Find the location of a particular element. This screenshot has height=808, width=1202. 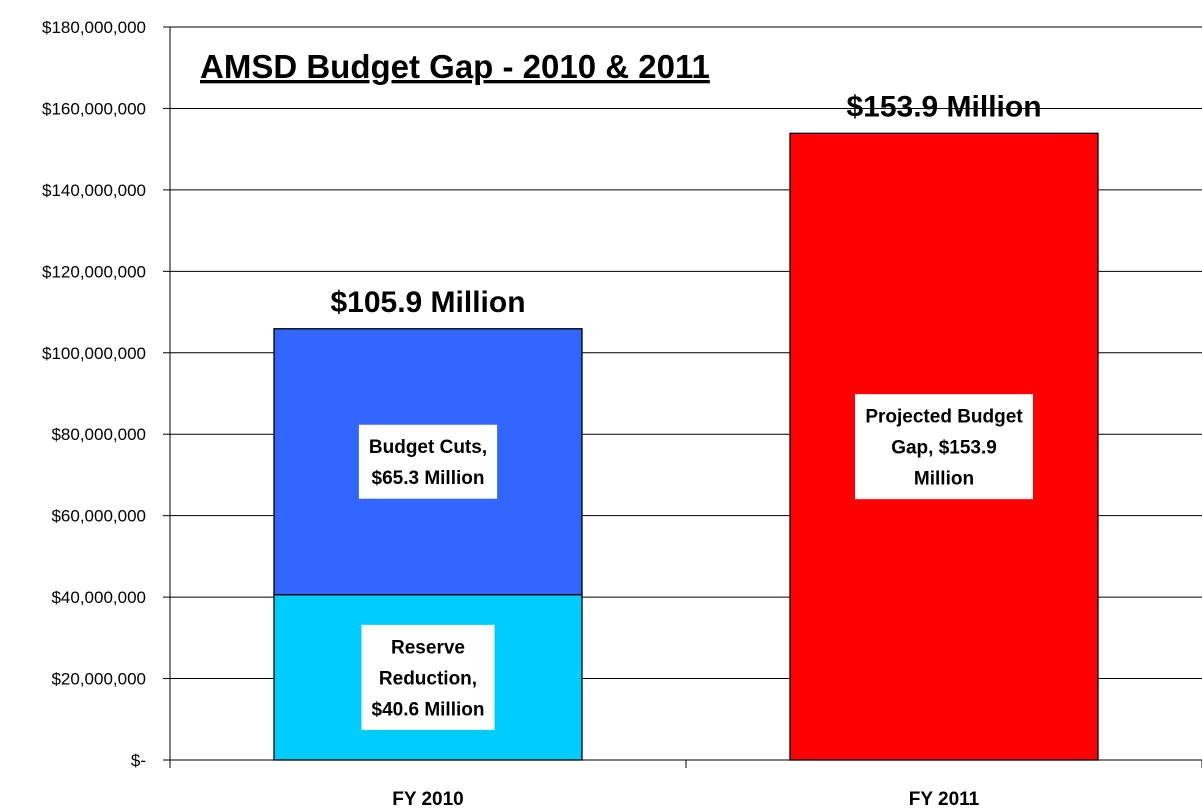

bar-total-label: $153.9 Million is located at coordinates (943, 106).